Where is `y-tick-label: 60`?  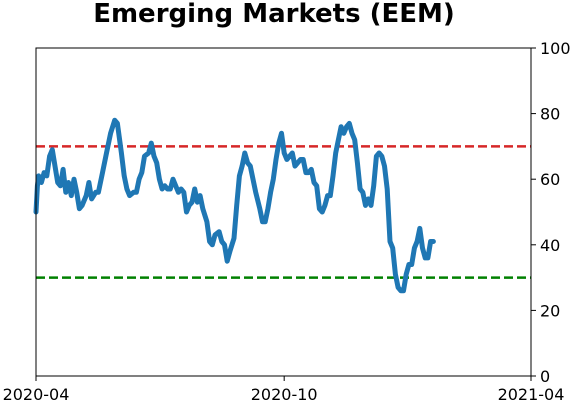
y-tick-label: 60 is located at coordinates (550, 179).